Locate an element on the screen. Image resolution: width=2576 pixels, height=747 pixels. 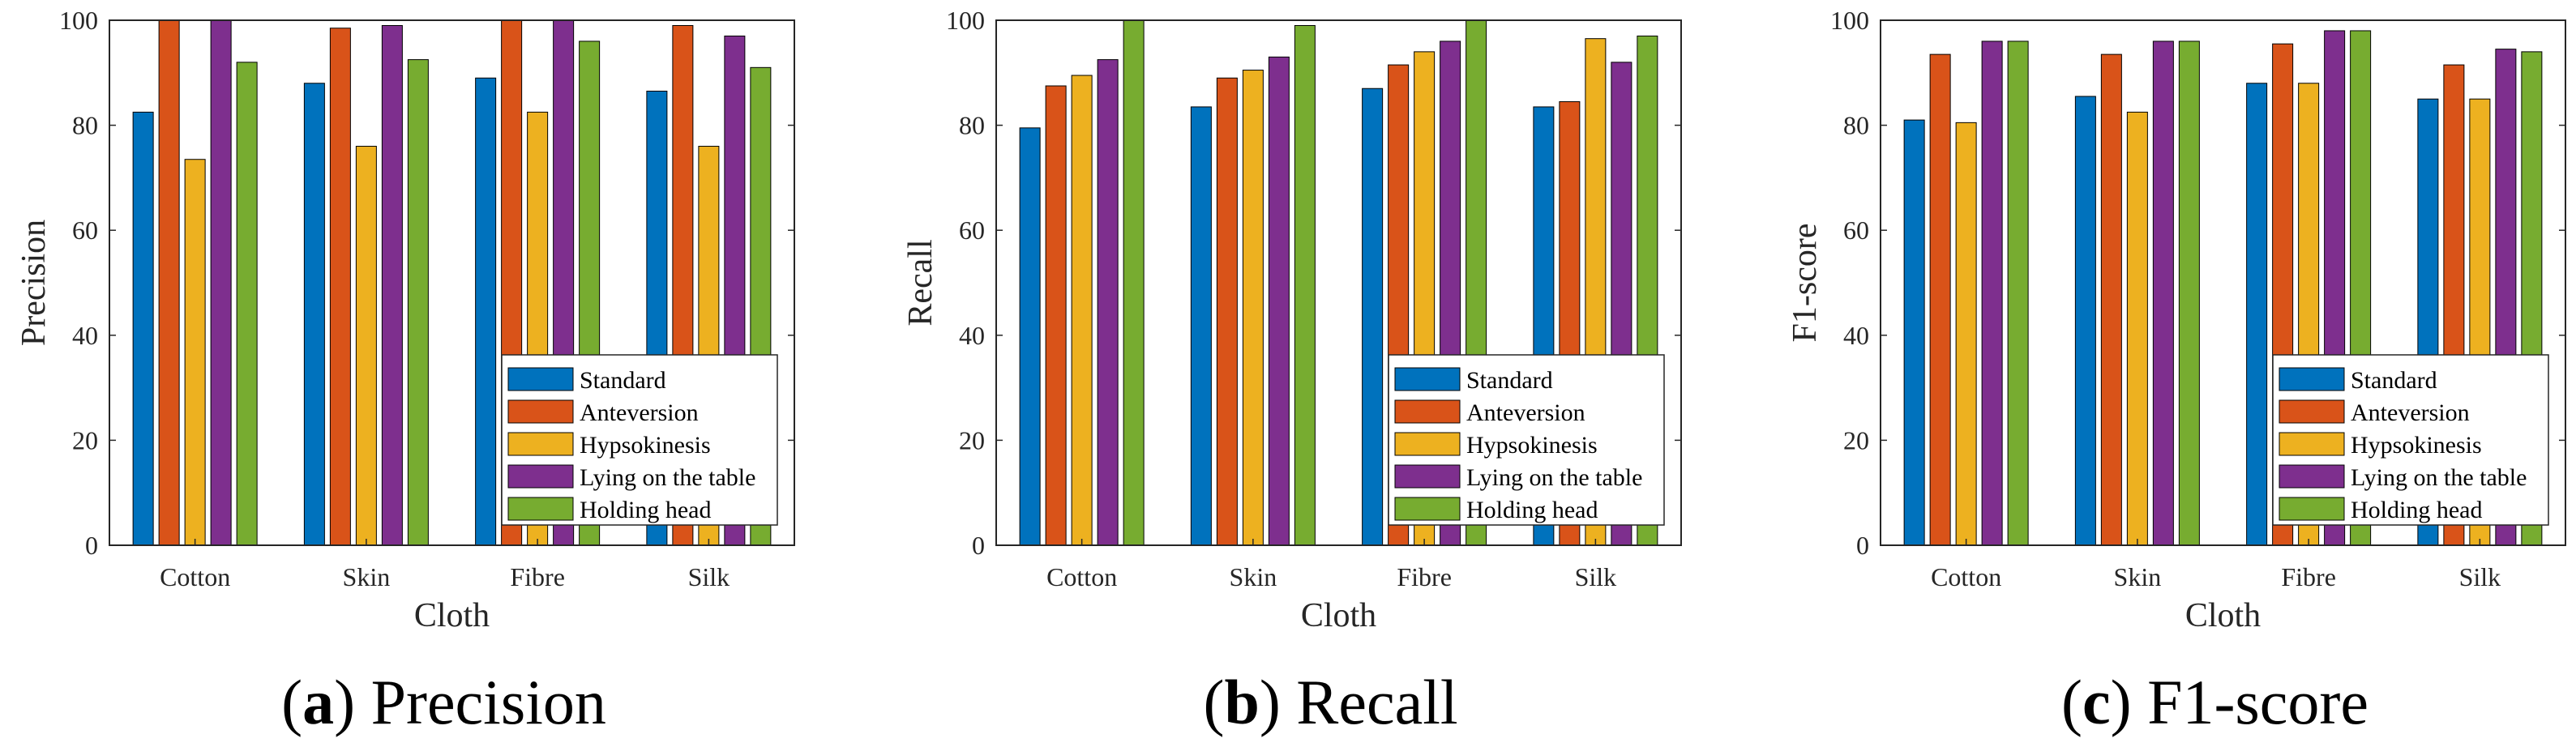
caption-letter: c is located at coordinates (2096, 702).